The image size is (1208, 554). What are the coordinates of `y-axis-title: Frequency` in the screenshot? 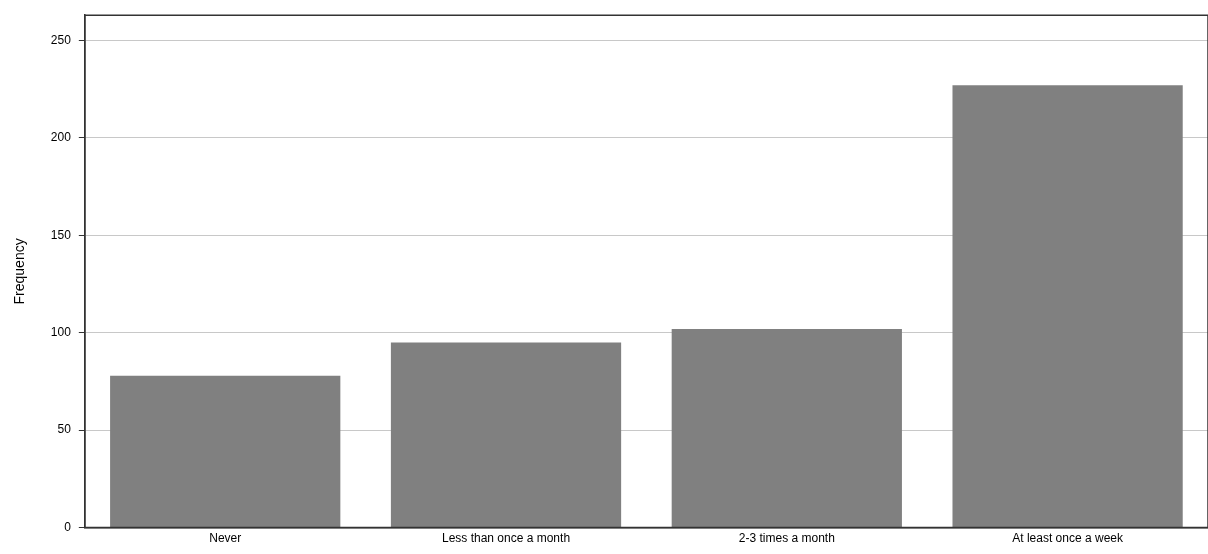 It's located at (19, 271).